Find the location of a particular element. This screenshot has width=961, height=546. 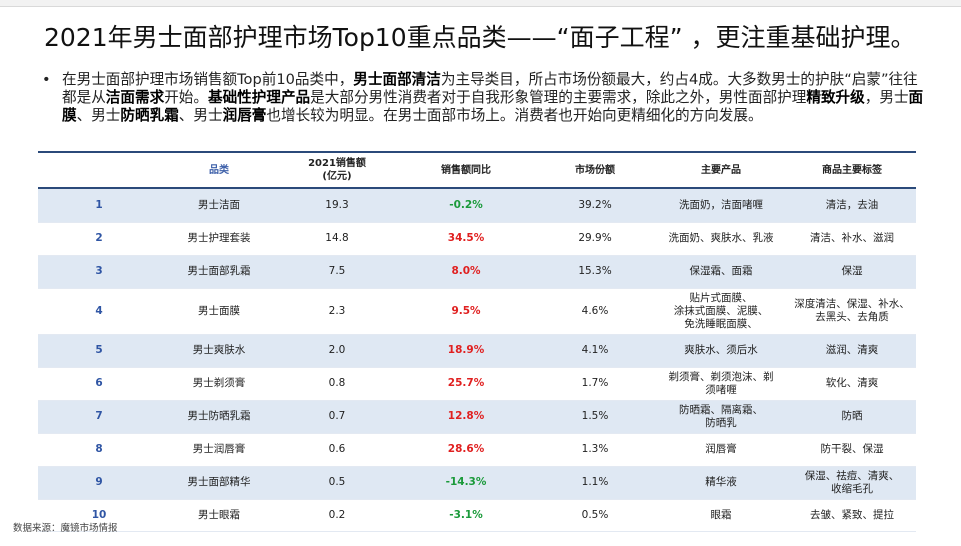

cell-tags: 清洁、补水、滋润 is located at coordinates (852, 239).